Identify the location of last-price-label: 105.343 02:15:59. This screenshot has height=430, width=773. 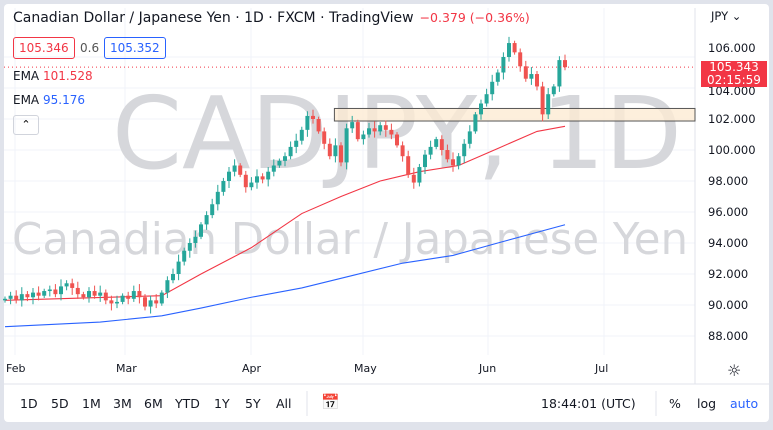
(734, 74).